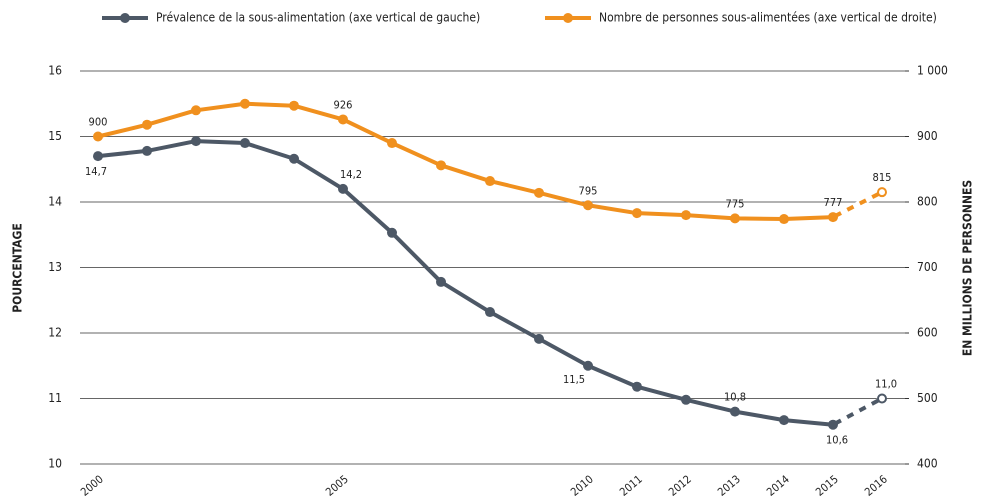  Describe the element at coordinates (927, 267) in the screenshot. I see `y2-tick-label: 700` at that location.